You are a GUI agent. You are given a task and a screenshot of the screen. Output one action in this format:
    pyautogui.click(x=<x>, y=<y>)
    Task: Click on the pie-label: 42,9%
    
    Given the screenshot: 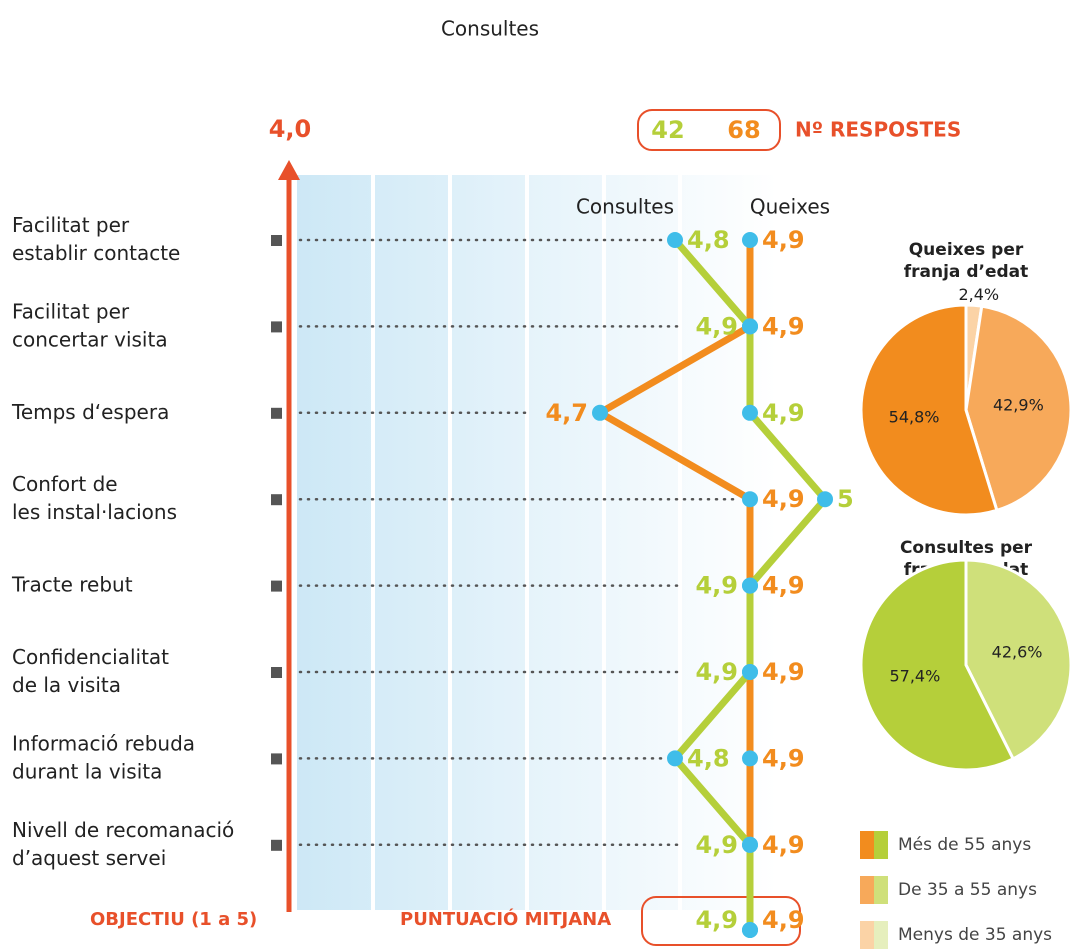 What is the action you would take?
    pyautogui.click(x=1018, y=405)
    